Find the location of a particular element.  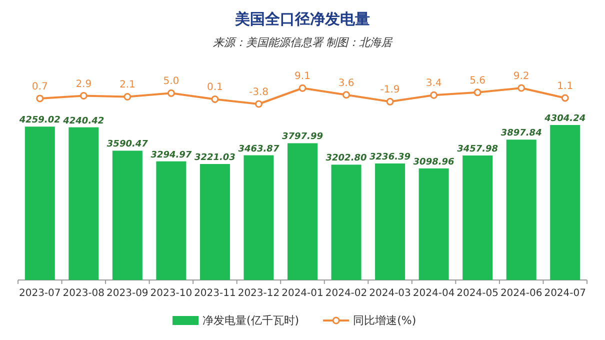

x-tick-label: 2024-04 is located at coordinates (433, 293).